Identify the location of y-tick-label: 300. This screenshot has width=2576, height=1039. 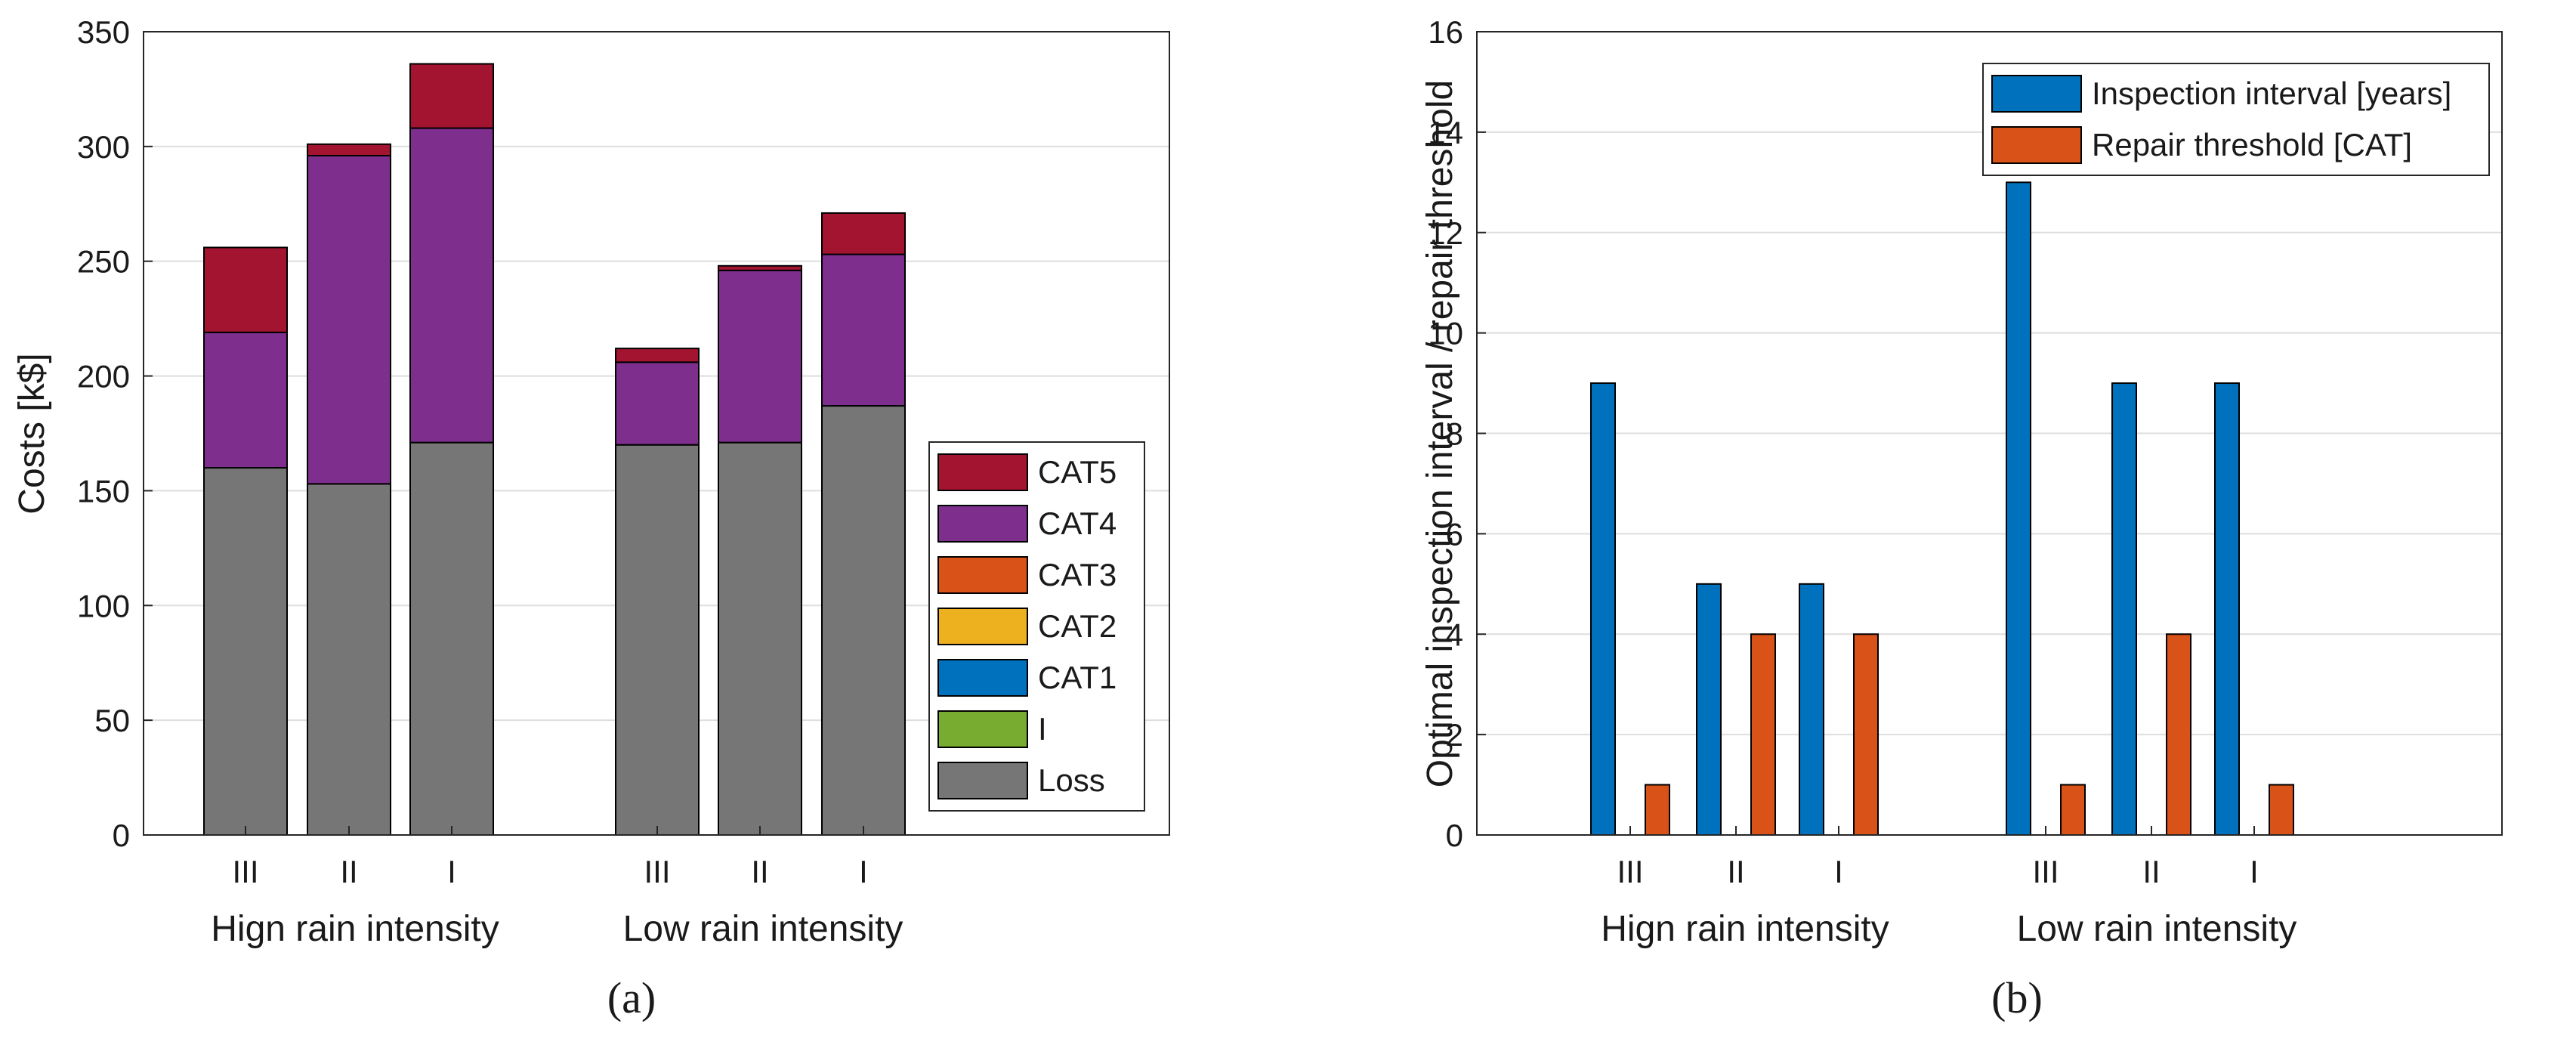
(103, 147).